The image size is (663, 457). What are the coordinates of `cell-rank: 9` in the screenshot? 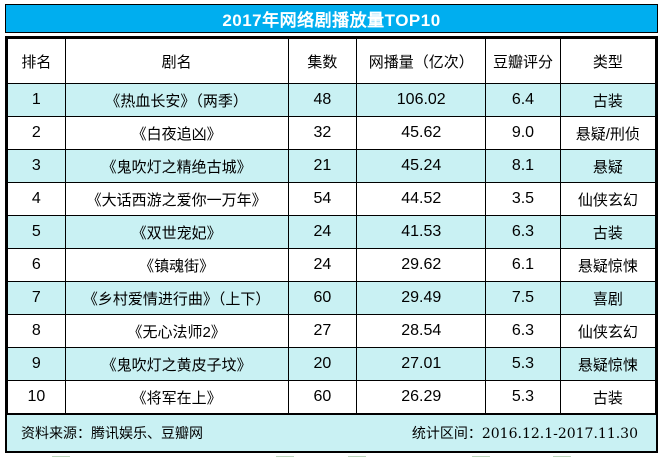 It's located at (36, 364).